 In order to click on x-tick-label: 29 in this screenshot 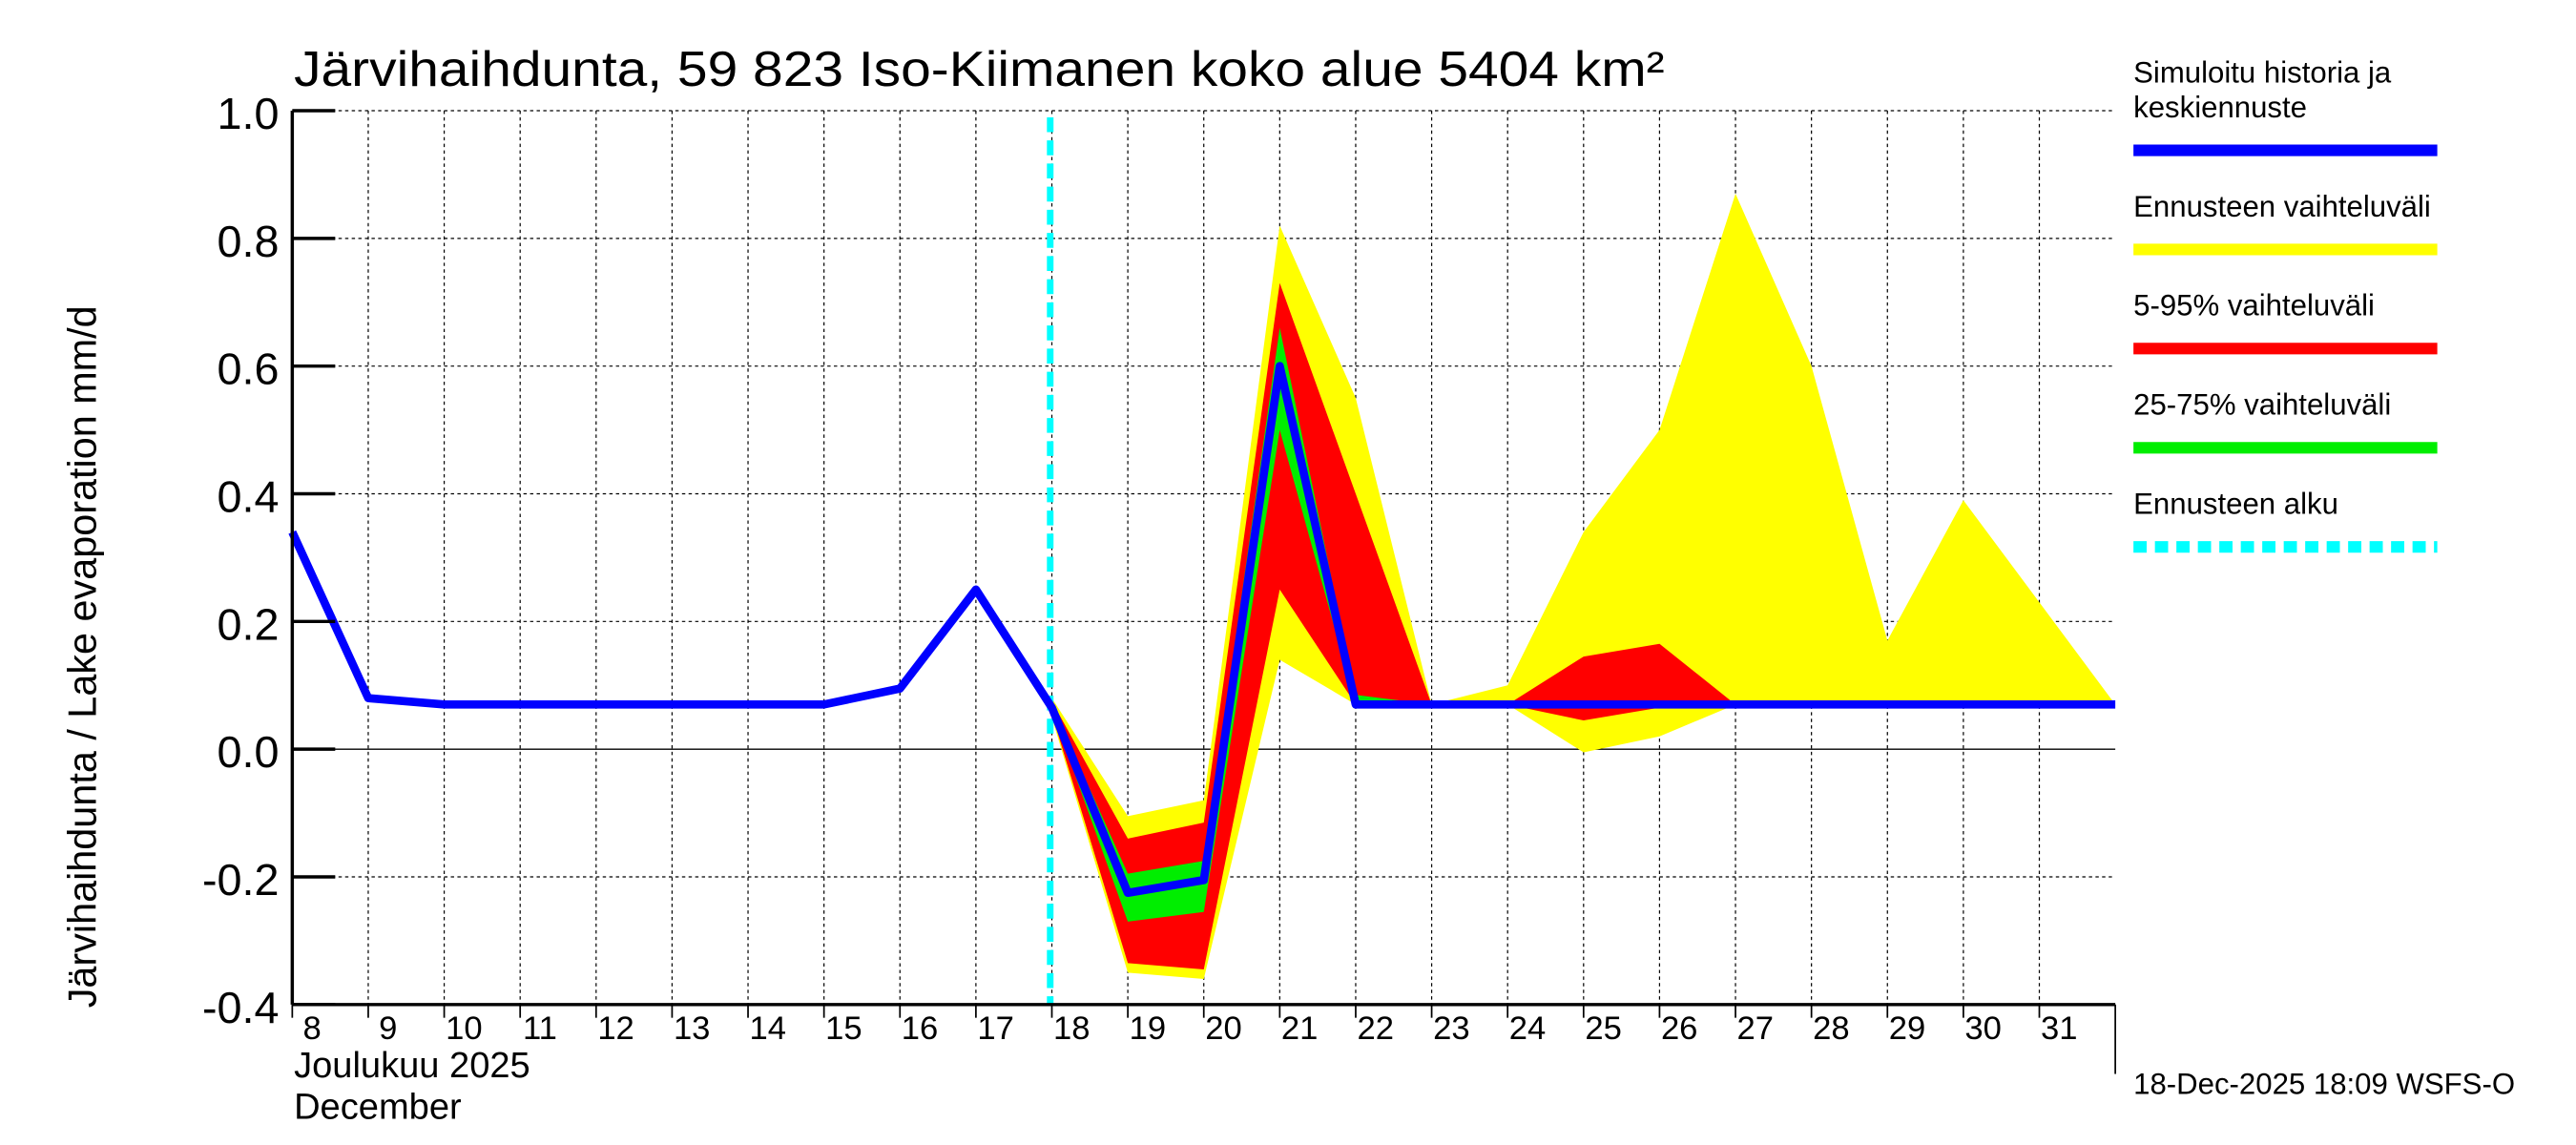, I will do `click(1907, 1029)`.